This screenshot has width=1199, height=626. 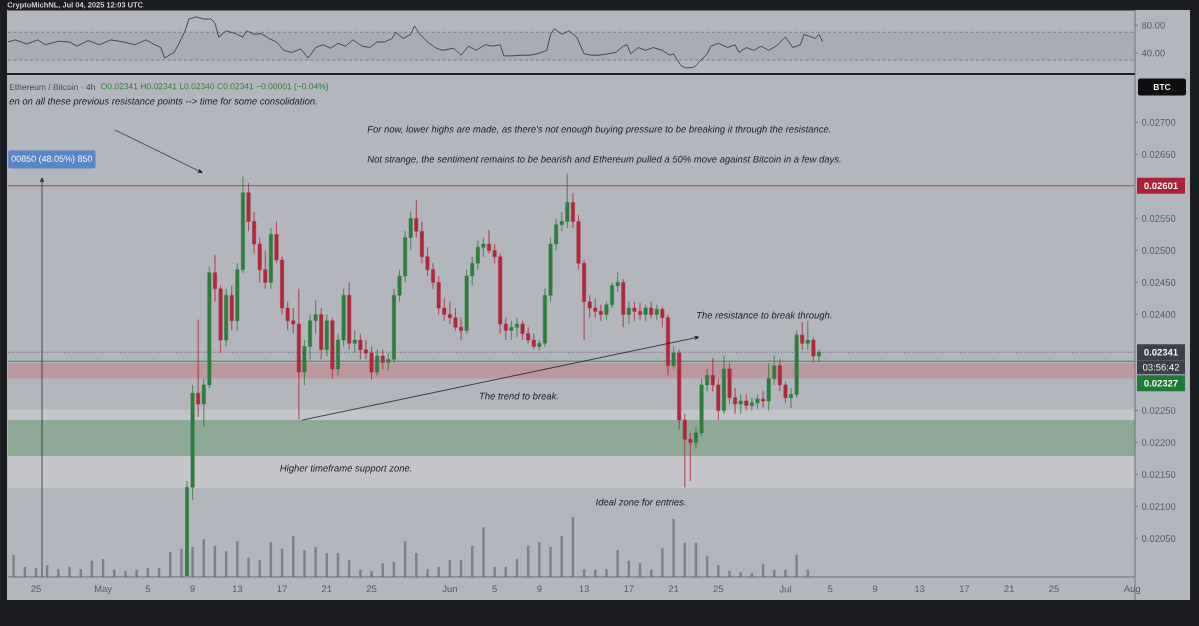 What do you see at coordinates (1158, 538) in the screenshot?
I see `y-tick-label: 0.02050` at bounding box center [1158, 538].